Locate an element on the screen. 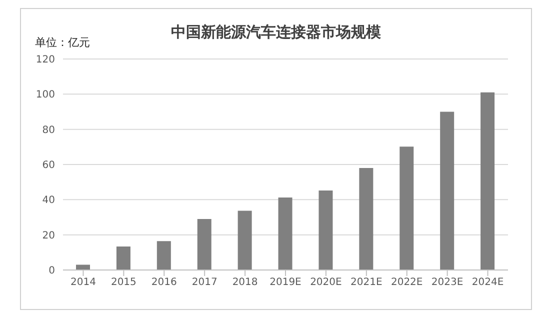 The image size is (552, 329). y-tick-label: 120 is located at coordinates (45, 60).